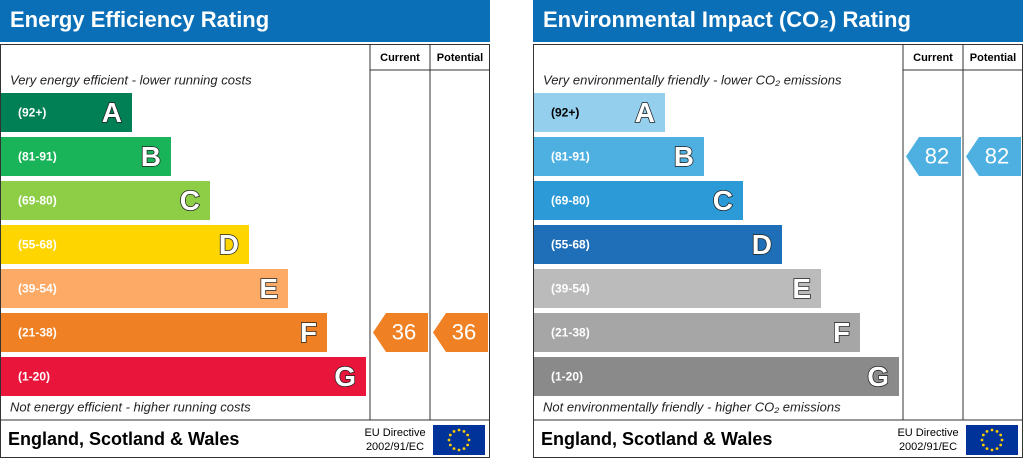  Describe the element at coordinates (139, 19) in the screenshot. I see `panel-title: Energy Efficiency Rating` at that location.